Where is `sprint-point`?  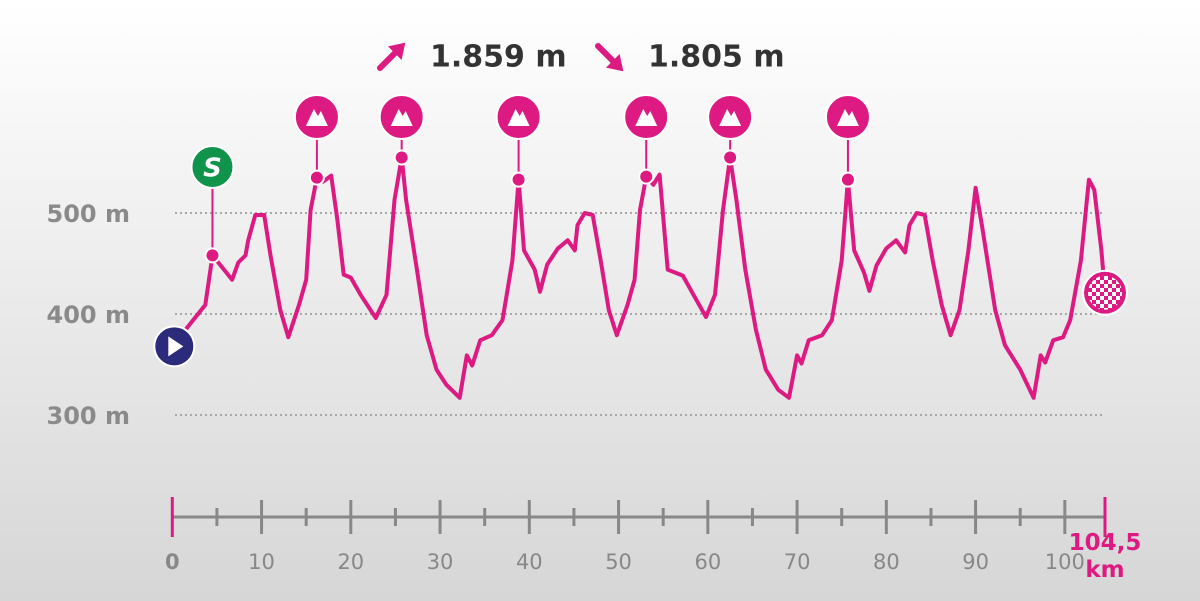 sprint-point is located at coordinates (212, 255).